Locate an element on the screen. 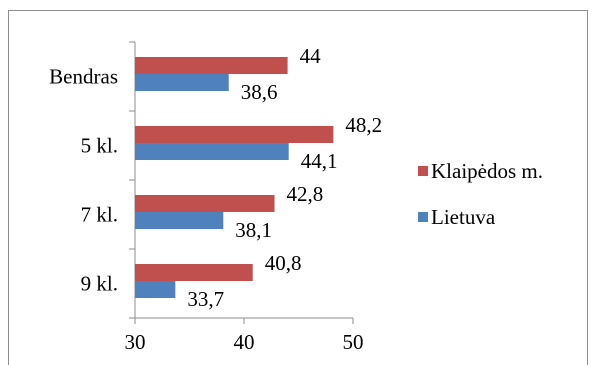 The image size is (598, 365). data-label: 42,8 is located at coordinates (305, 194).